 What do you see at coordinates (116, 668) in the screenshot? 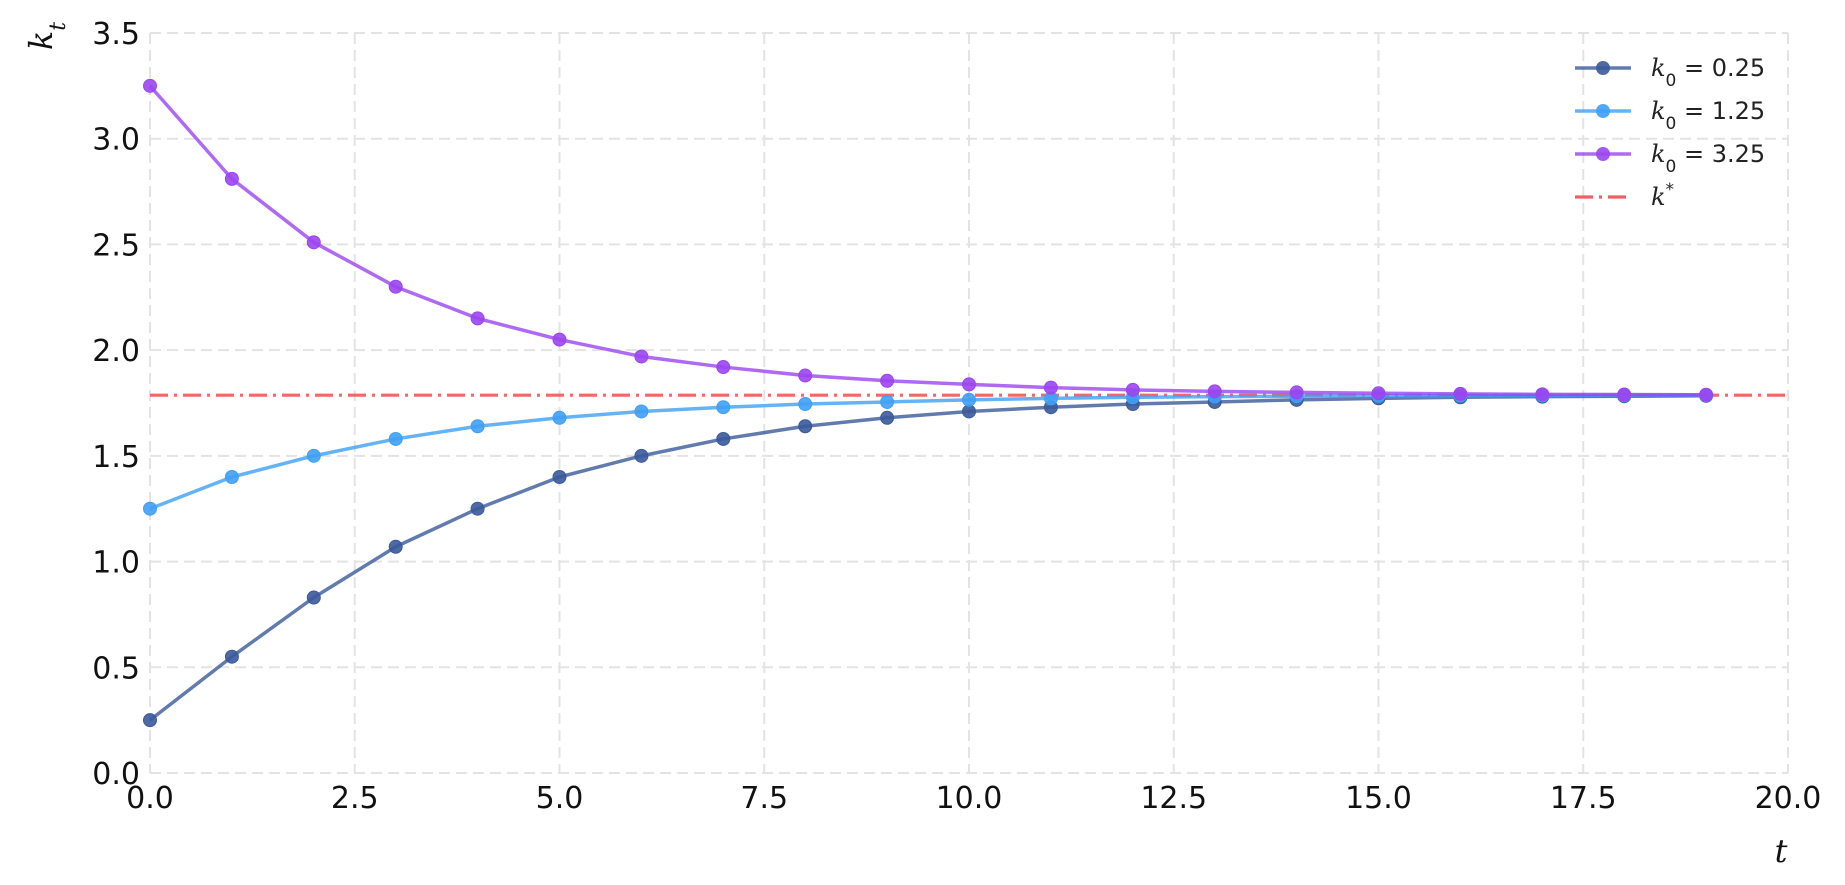
I see `y-tick-label: 0.5` at bounding box center [116, 668].